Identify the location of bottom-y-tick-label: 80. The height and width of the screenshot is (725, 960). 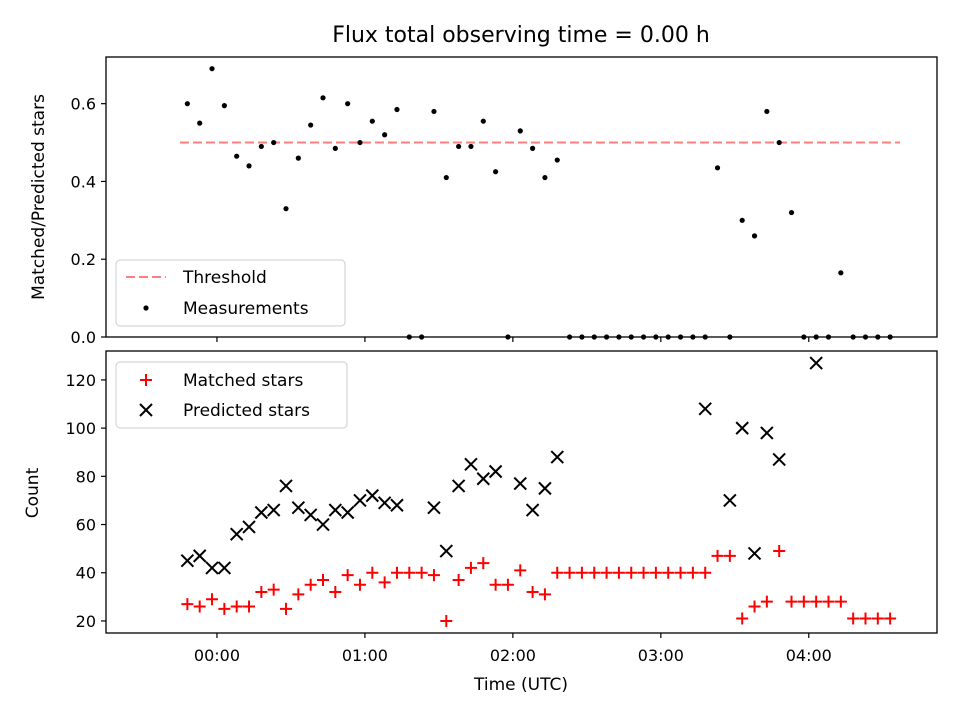
(86, 476).